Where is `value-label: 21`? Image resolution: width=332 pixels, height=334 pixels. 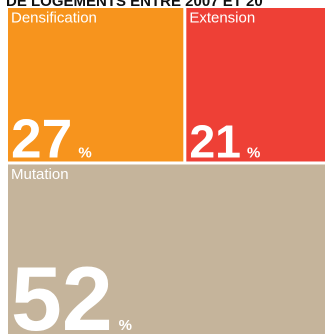
value-label: 21 is located at coordinates (215, 141).